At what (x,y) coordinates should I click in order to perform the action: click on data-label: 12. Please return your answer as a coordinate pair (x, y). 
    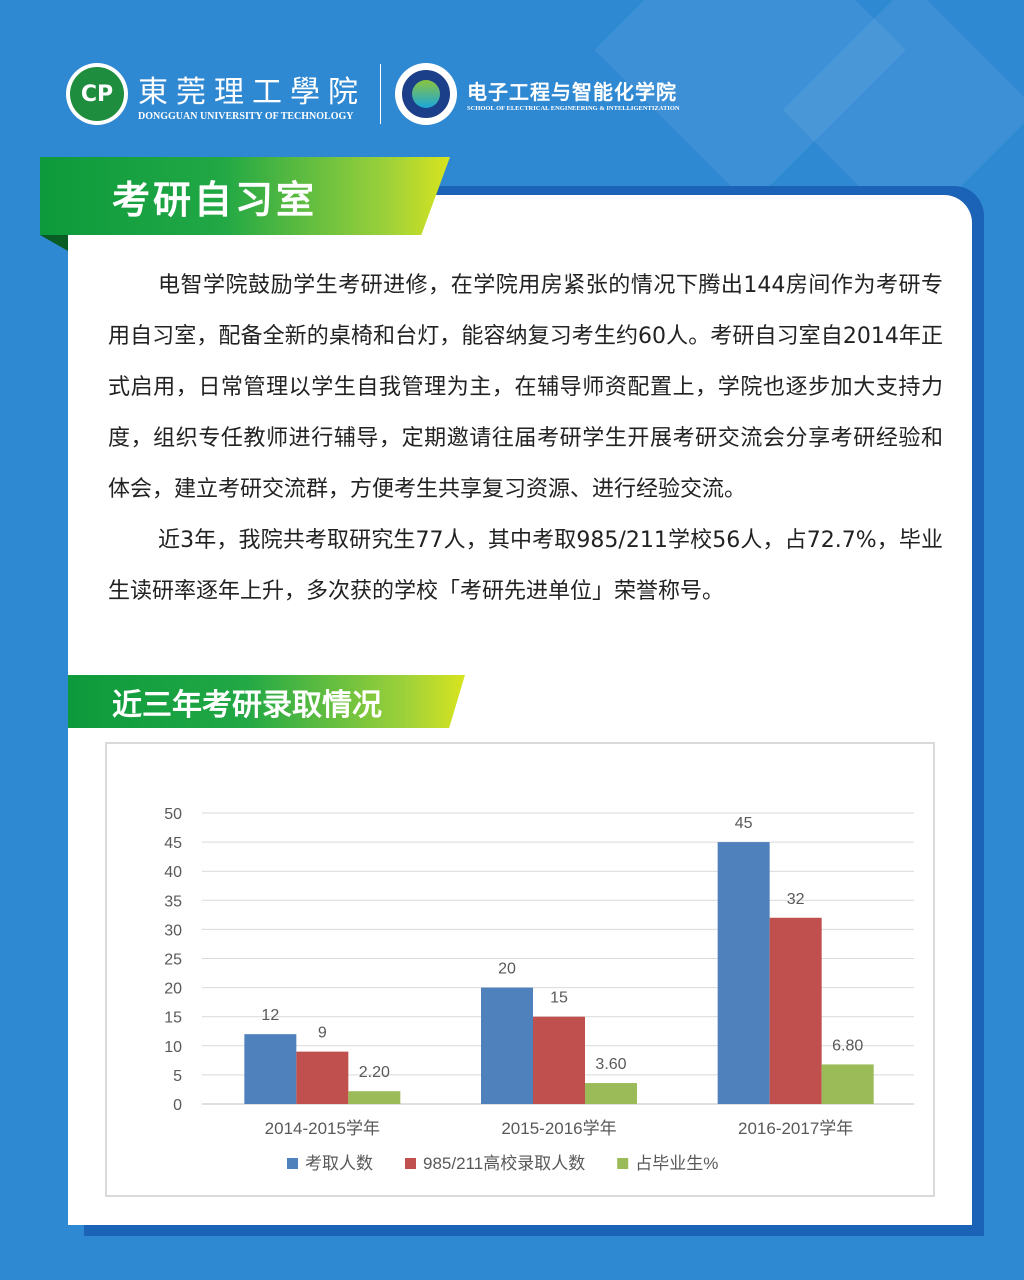
    Looking at the image, I should click on (270, 1015).